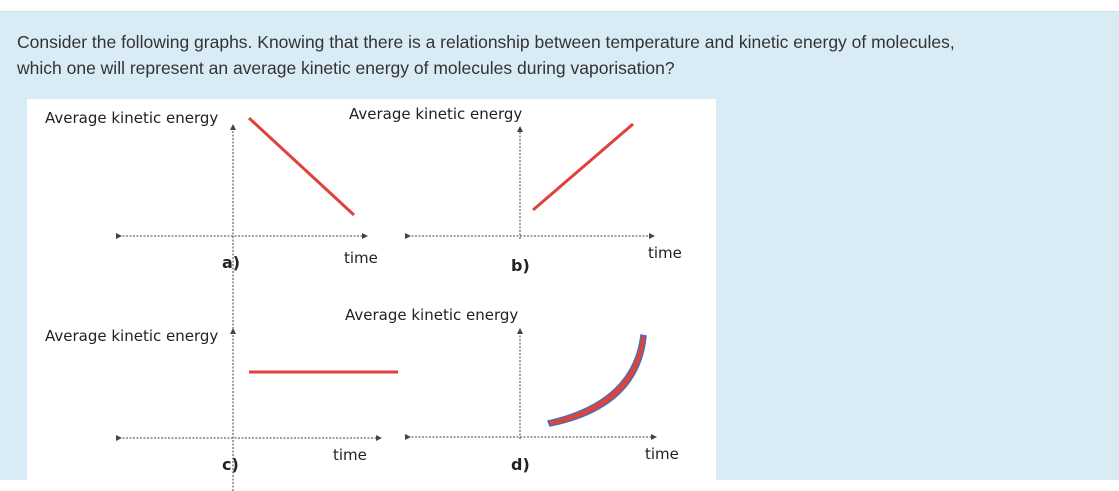 The height and width of the screenshot is (491, 1119). Describe the element at coordinates (231, 262) in the screenshot. I see `graph-a-letter: a)` at that location.